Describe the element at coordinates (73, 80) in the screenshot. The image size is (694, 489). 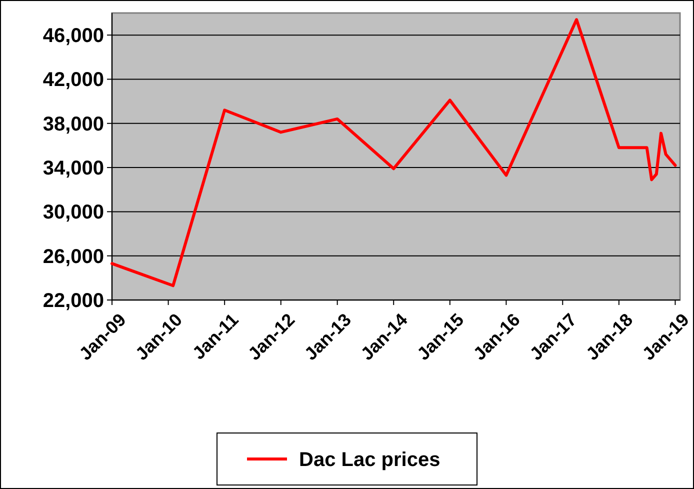
I see `y-tick-label: 42,000` at that location.